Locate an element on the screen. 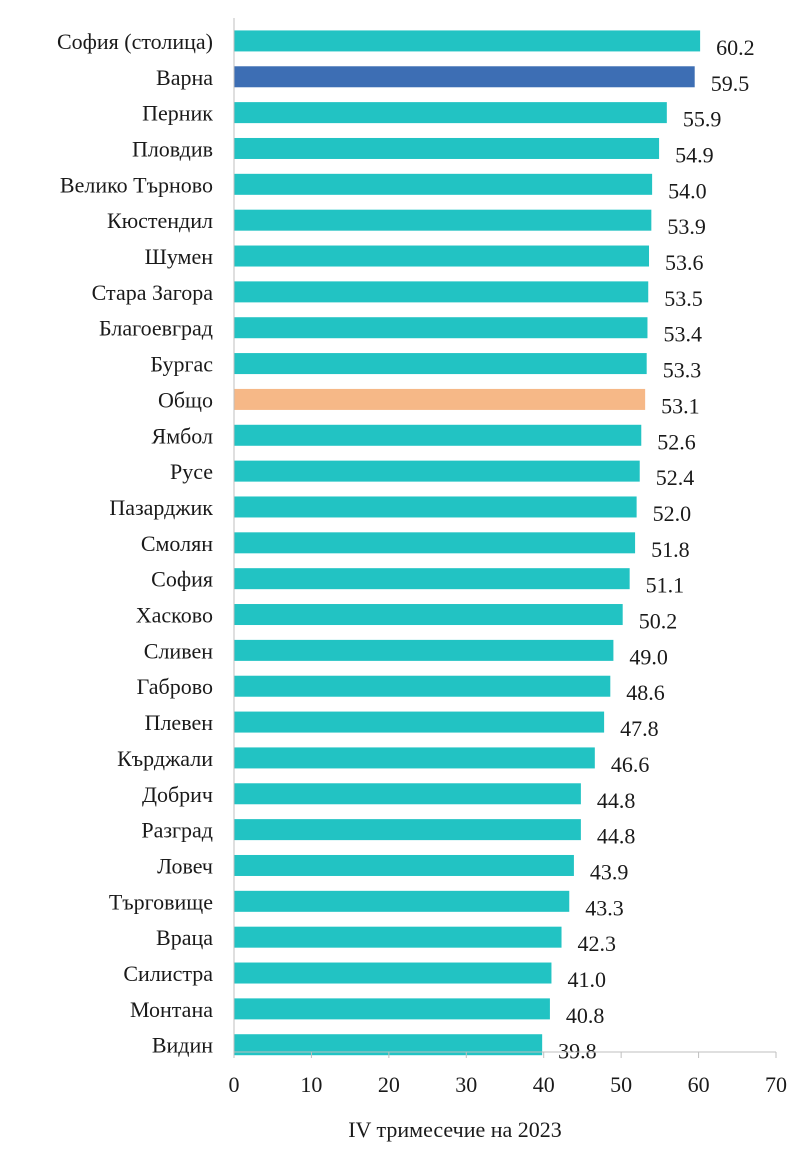 Image resolution: width=800 pixels, height=1167 pixels. category-label: Силистра is located at coordinates (168, 973).